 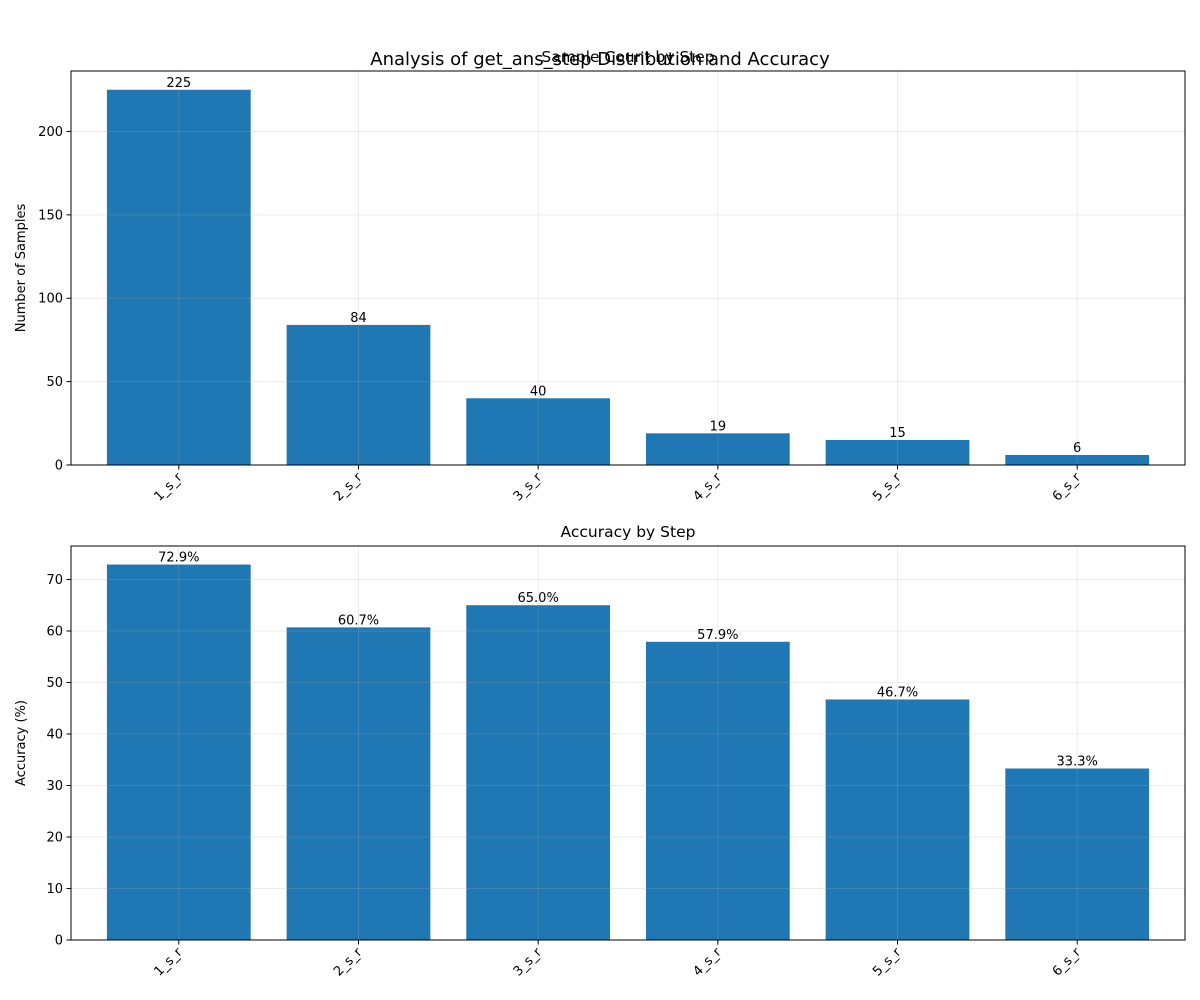 What do you see at coordinates (54, 631) in the screenshot?
I see `accuracy-ytick-label: 60` at bounding box center [54, 631].